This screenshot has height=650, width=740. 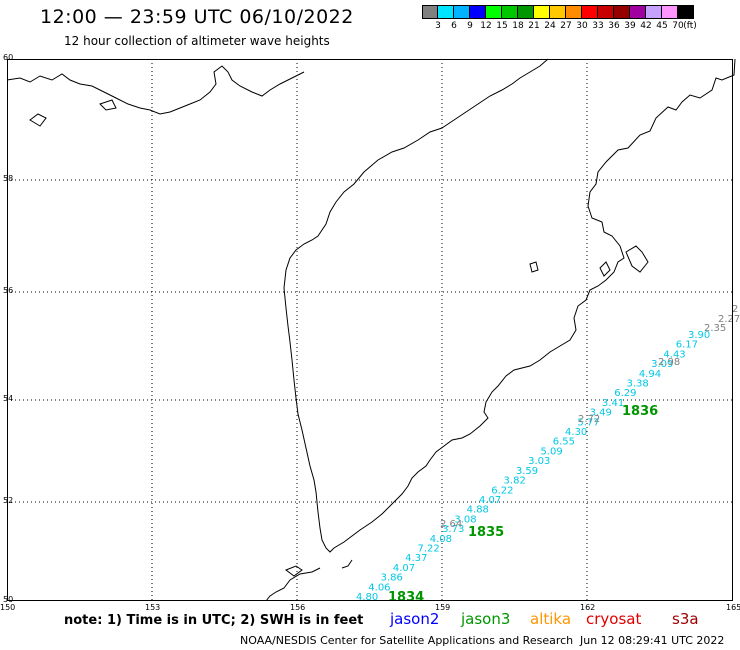 What do you see at coordinates (601, 413) in the screenshot?
I see `wave-height-label: 3.49` at bounding box center [601, 413].